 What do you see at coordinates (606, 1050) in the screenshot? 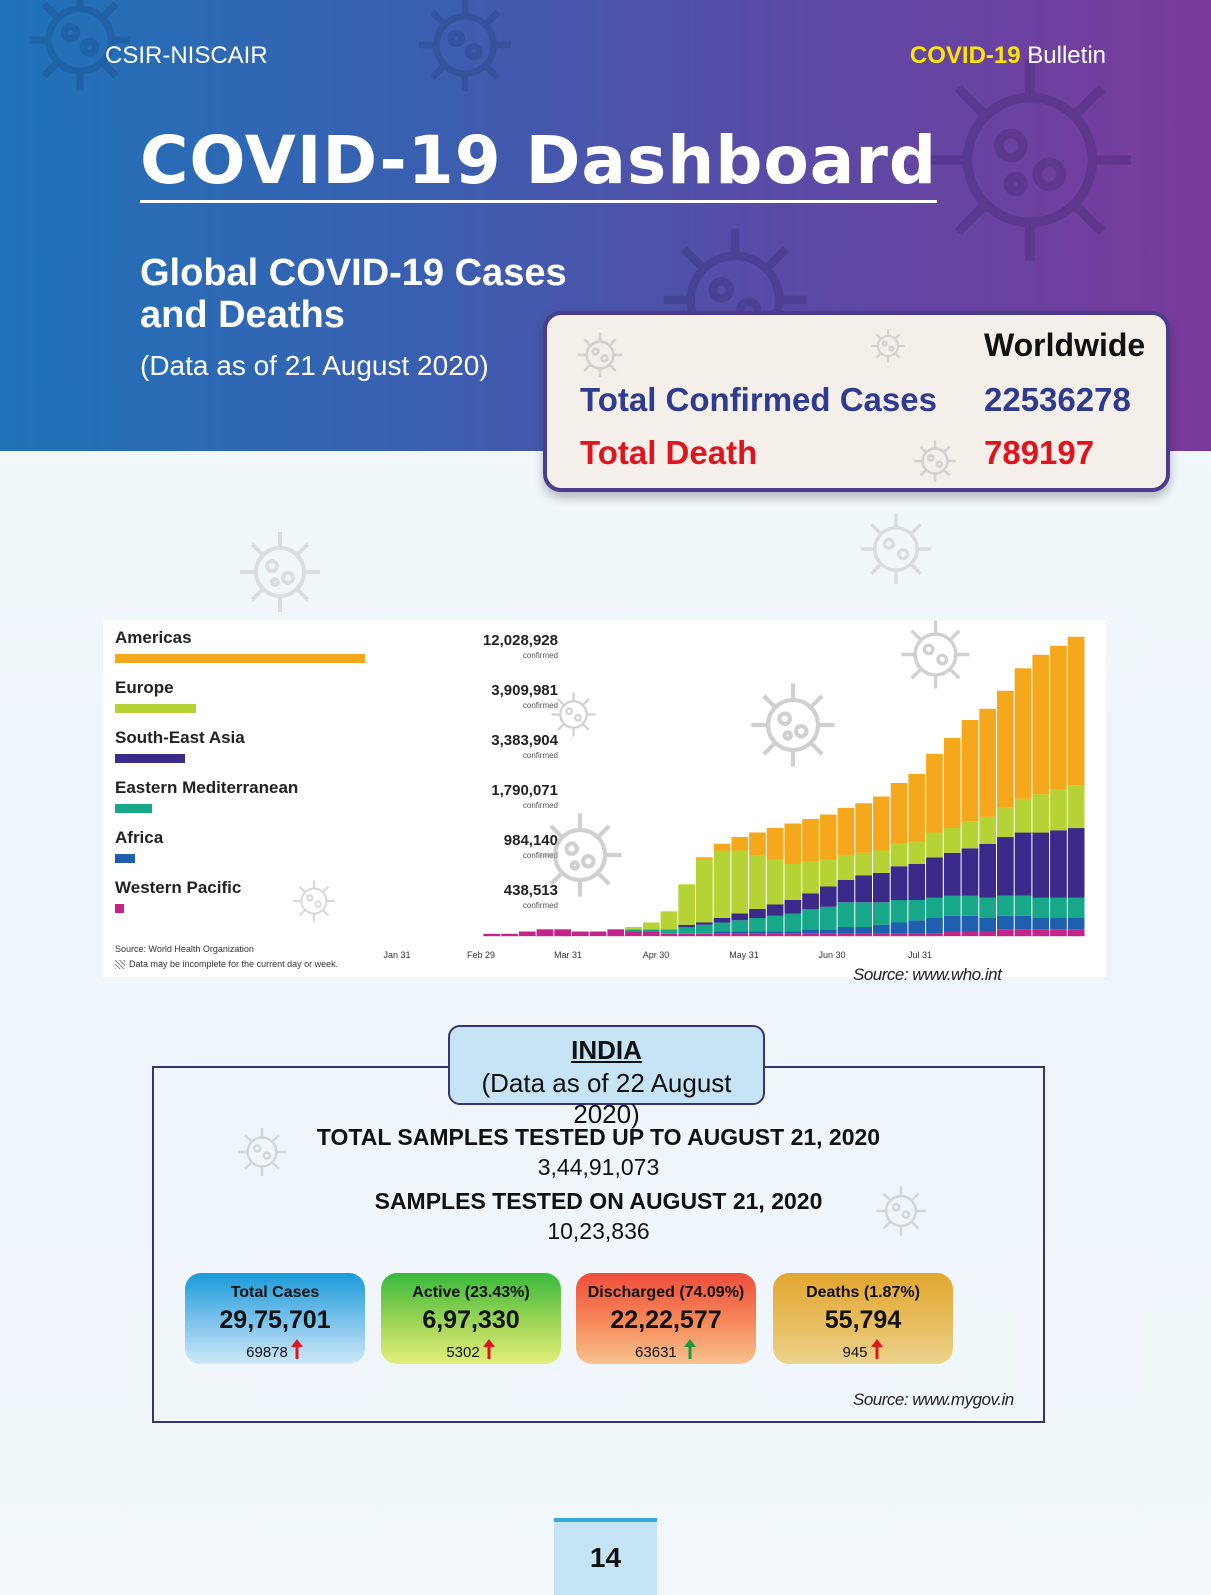
I see `india-title: INDIA` at bounding box center [606, 1050].